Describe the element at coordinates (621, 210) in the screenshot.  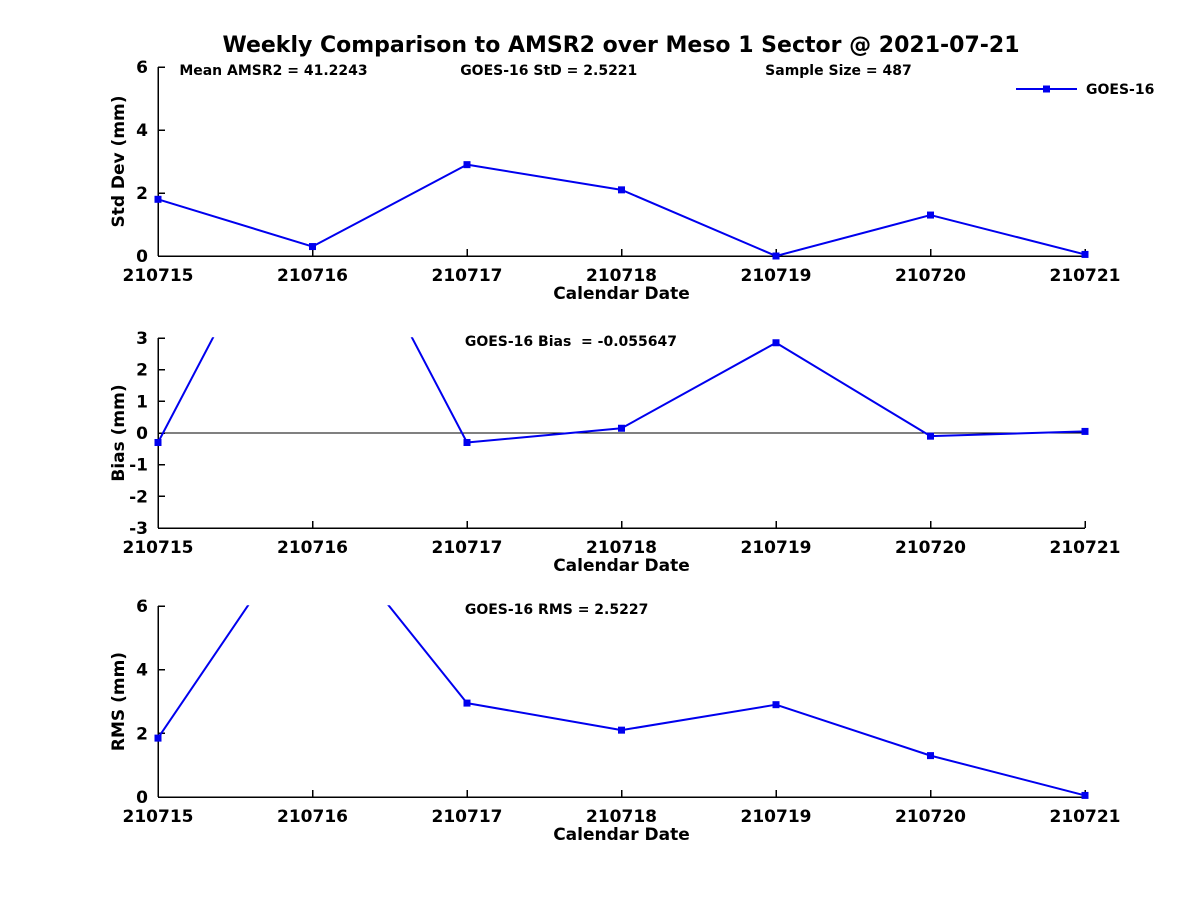
I see `std-dev-line` at that location.